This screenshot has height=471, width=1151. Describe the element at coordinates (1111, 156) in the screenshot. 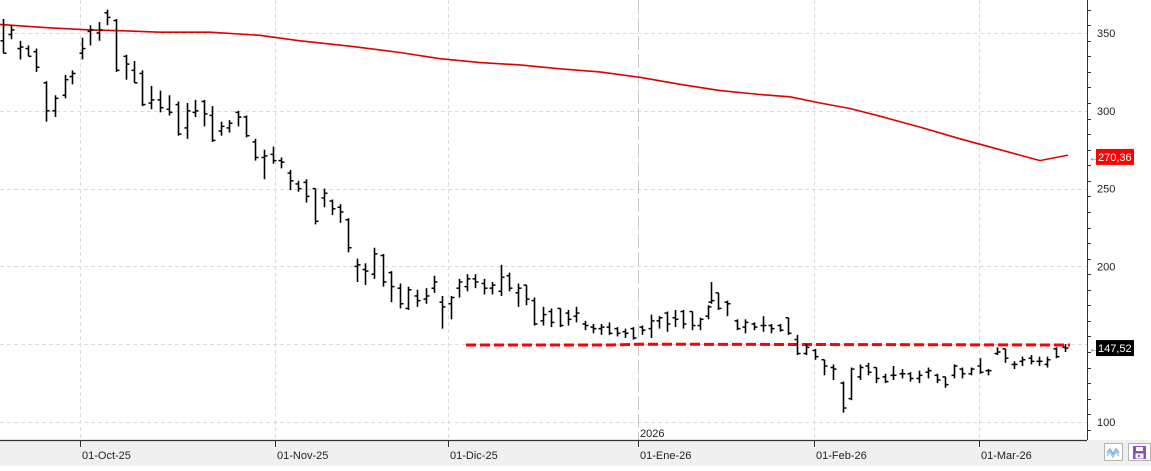

I see `ma-price-label: ← 270,36` at that location.